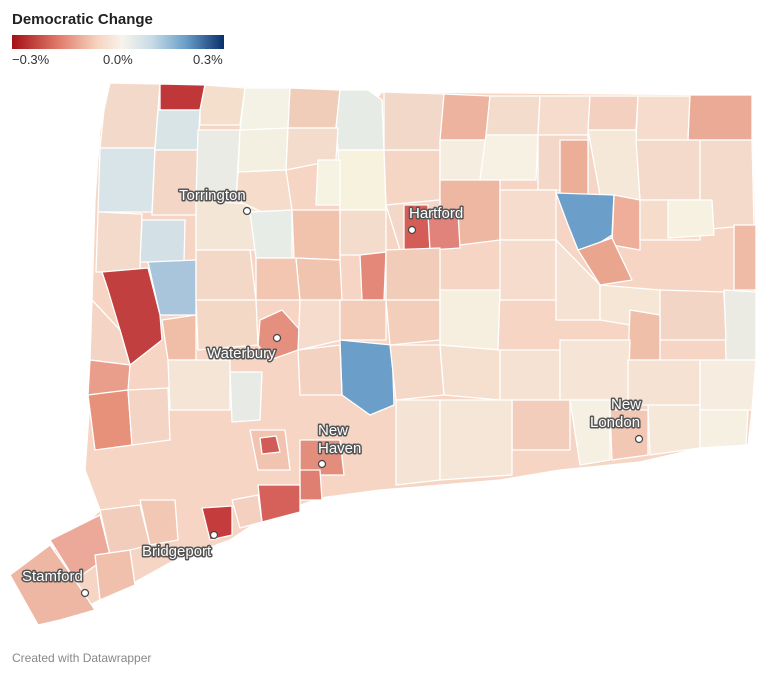 This screenshot has width=771, height=679. Describe the element at coordinates (339, 448) in the screenshot. I see `city-label-new-haven-line2: Haven` at that location.